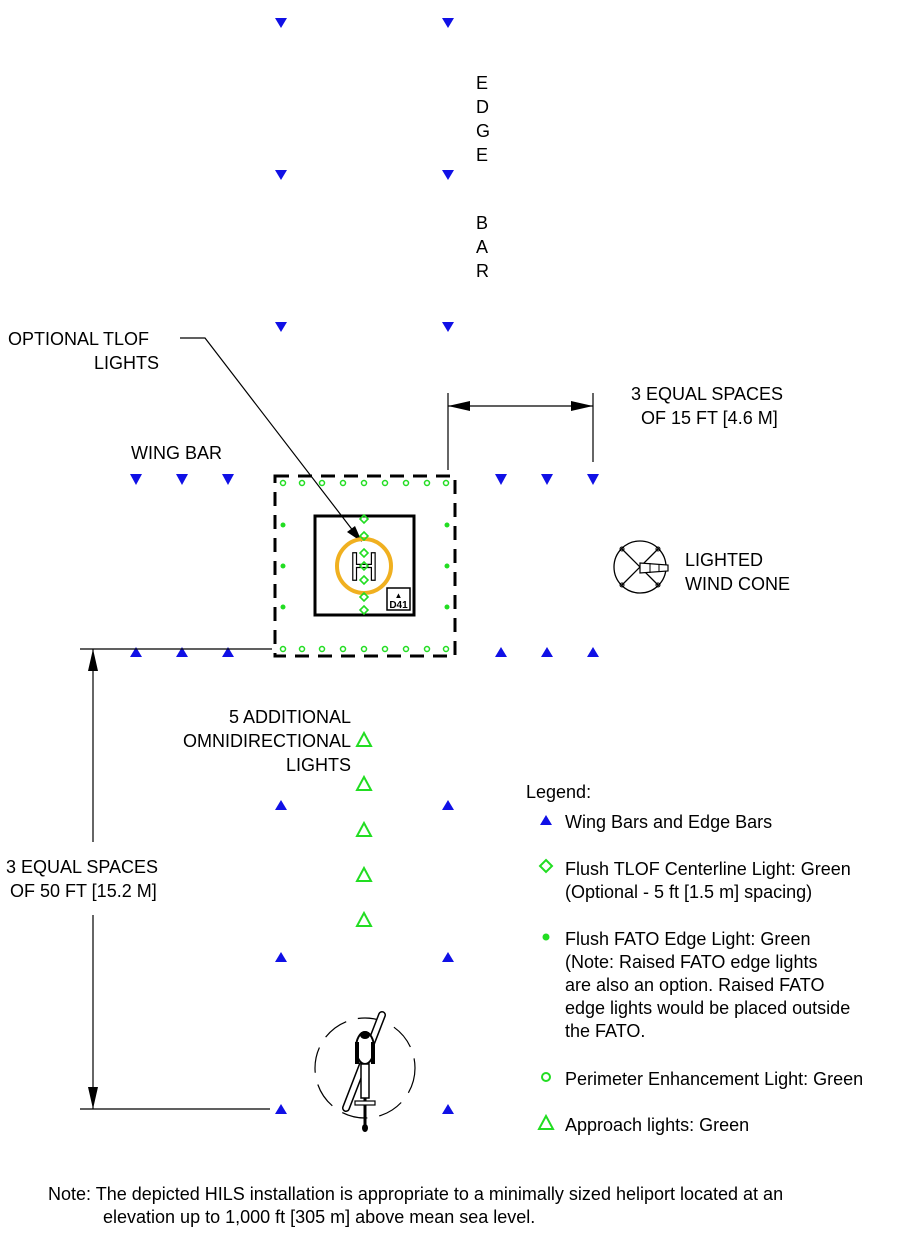  I want to click on fato-edge-lights, so click(365, 566).